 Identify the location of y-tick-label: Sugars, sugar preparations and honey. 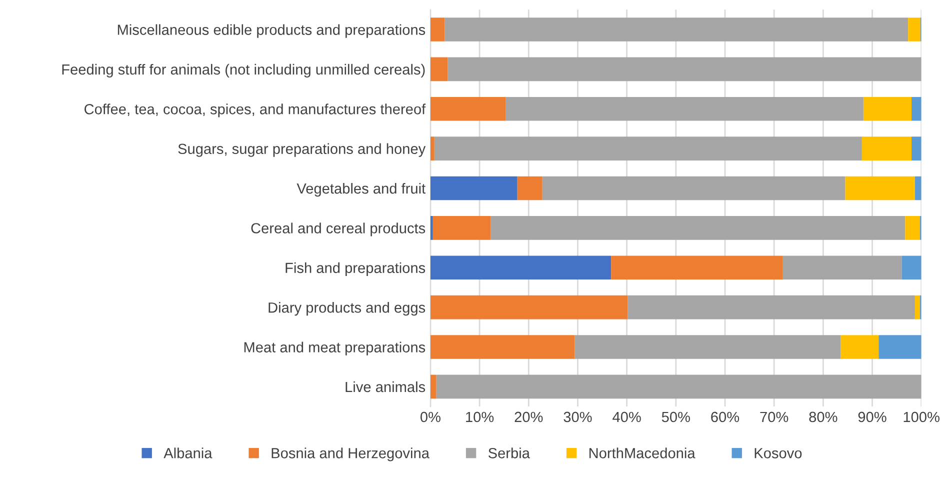
(302, 150).